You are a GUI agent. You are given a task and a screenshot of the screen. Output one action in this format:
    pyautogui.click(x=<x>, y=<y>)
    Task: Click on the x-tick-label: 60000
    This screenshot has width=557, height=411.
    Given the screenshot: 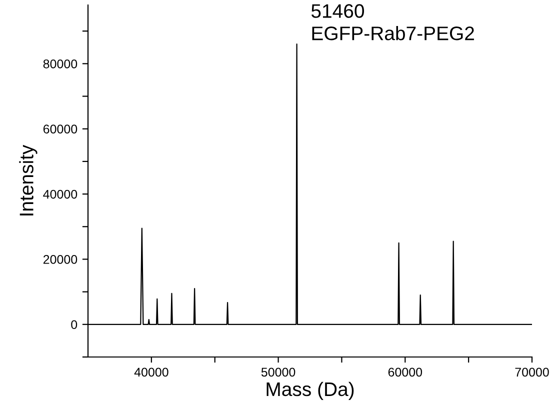 What is the action you would take?
    pyautogui.click(x=405, y=372)
    